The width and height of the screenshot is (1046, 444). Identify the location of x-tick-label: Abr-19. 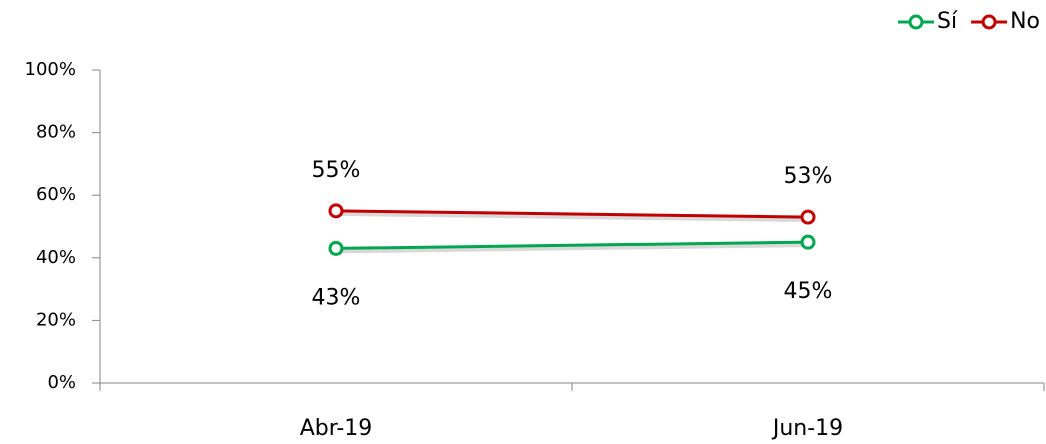
(336, 428).